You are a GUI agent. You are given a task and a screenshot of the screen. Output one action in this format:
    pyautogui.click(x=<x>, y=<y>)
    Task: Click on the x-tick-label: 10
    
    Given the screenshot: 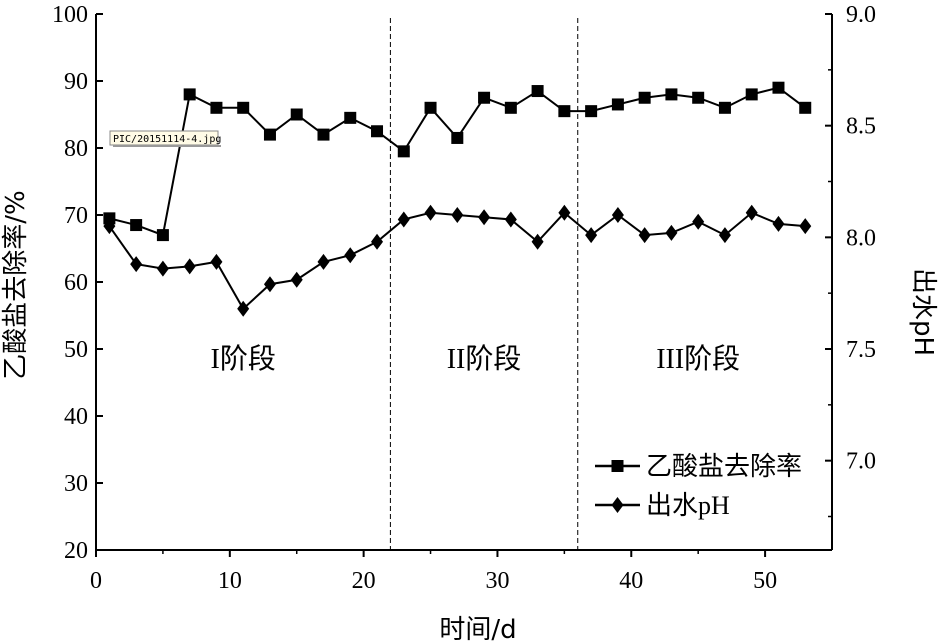 What is the action you would take?
    pyautogui.click(x=230, y=581)
    